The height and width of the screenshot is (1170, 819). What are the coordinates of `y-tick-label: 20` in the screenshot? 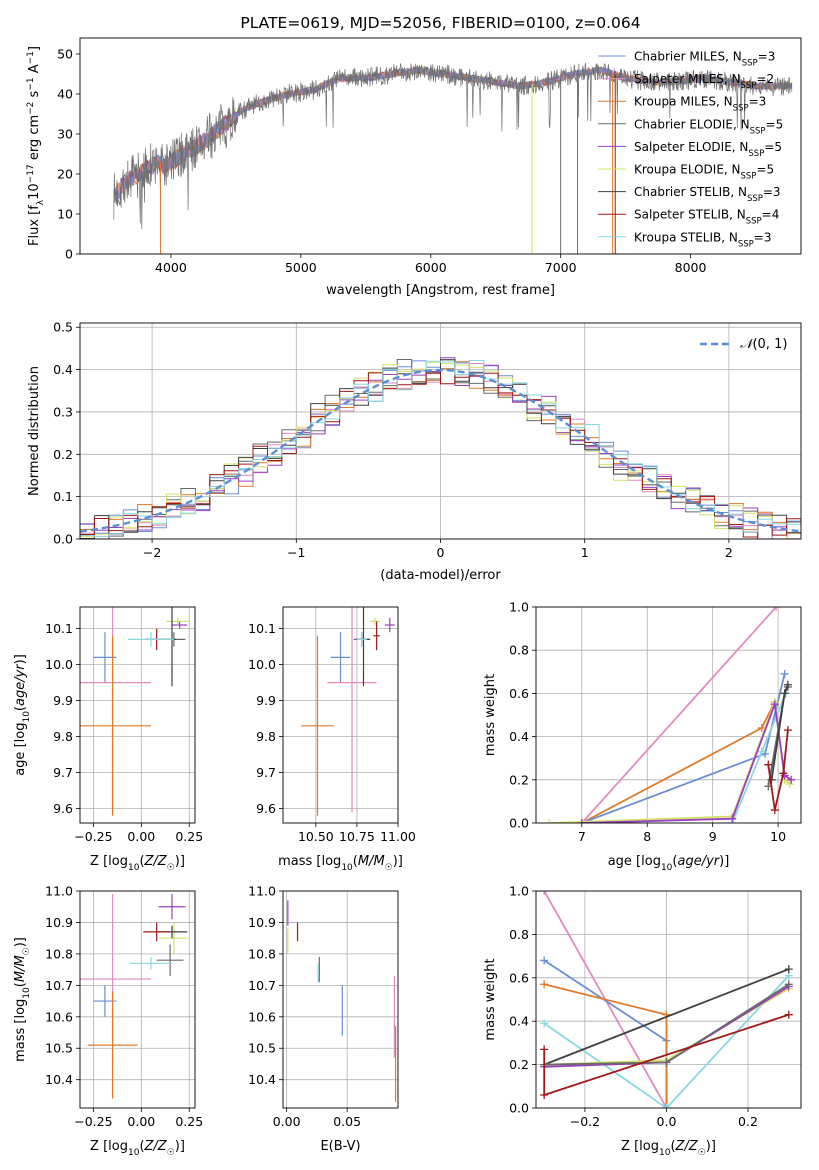 It's located at (65, 174).